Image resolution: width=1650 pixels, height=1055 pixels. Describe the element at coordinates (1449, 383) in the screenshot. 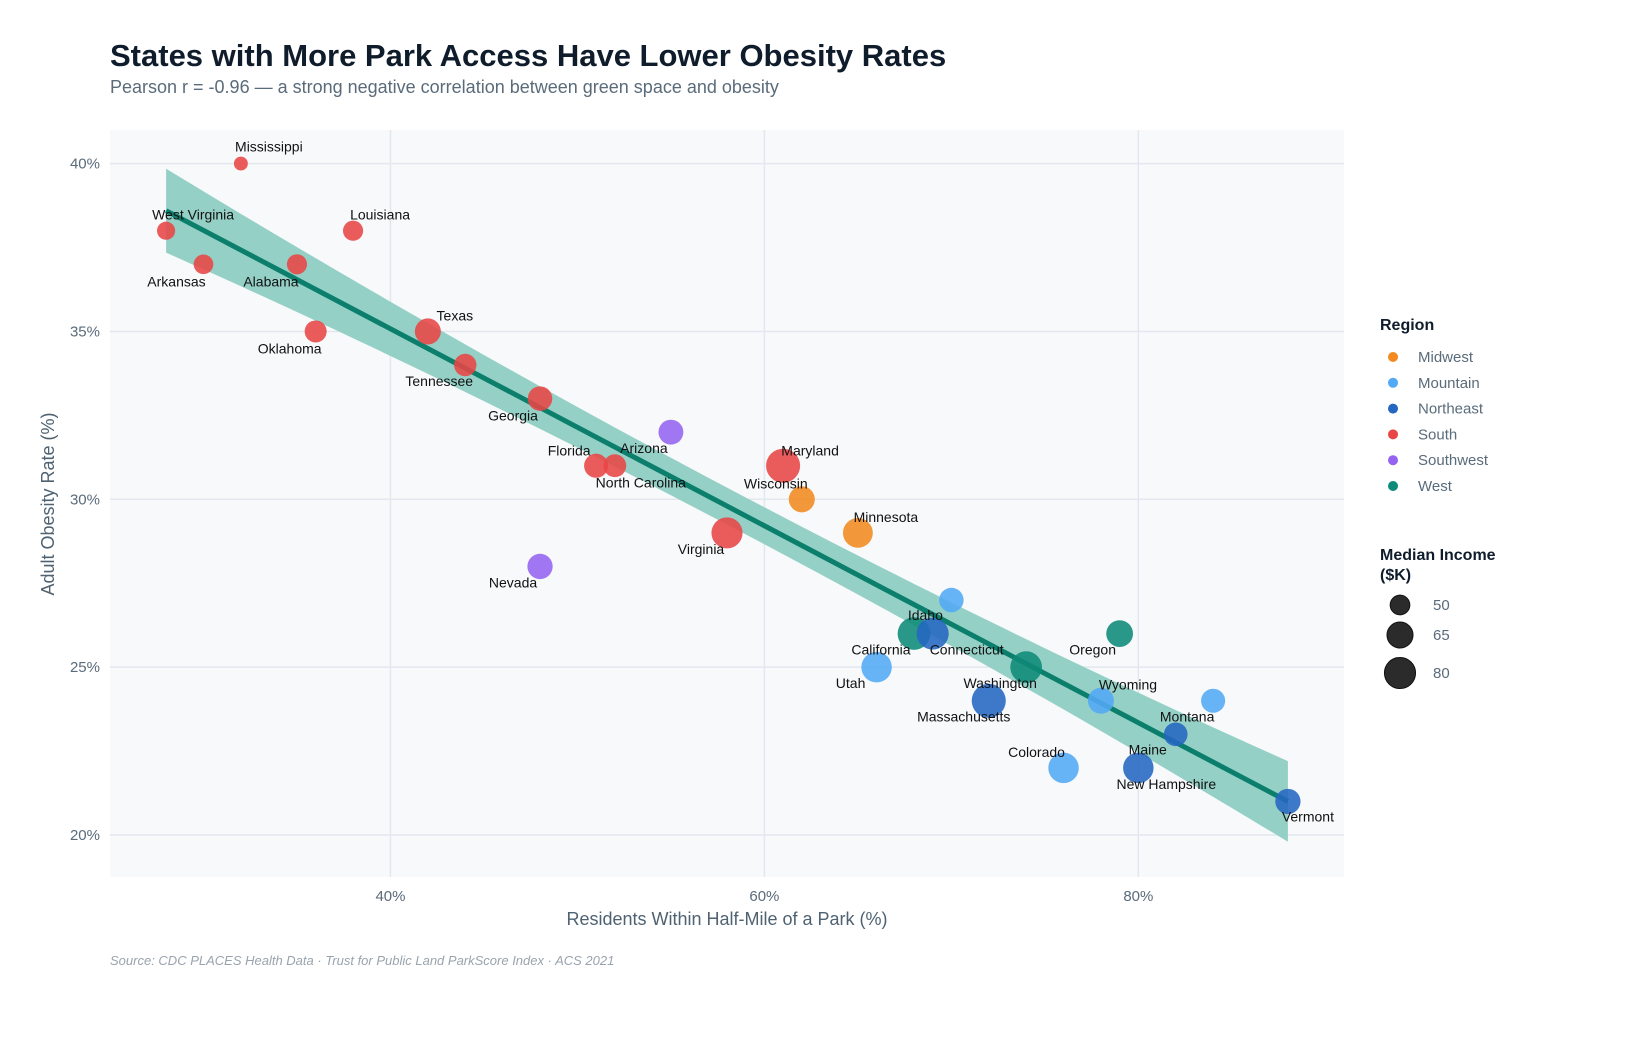

I see `legend-label-mountain: Mountain` at that location.